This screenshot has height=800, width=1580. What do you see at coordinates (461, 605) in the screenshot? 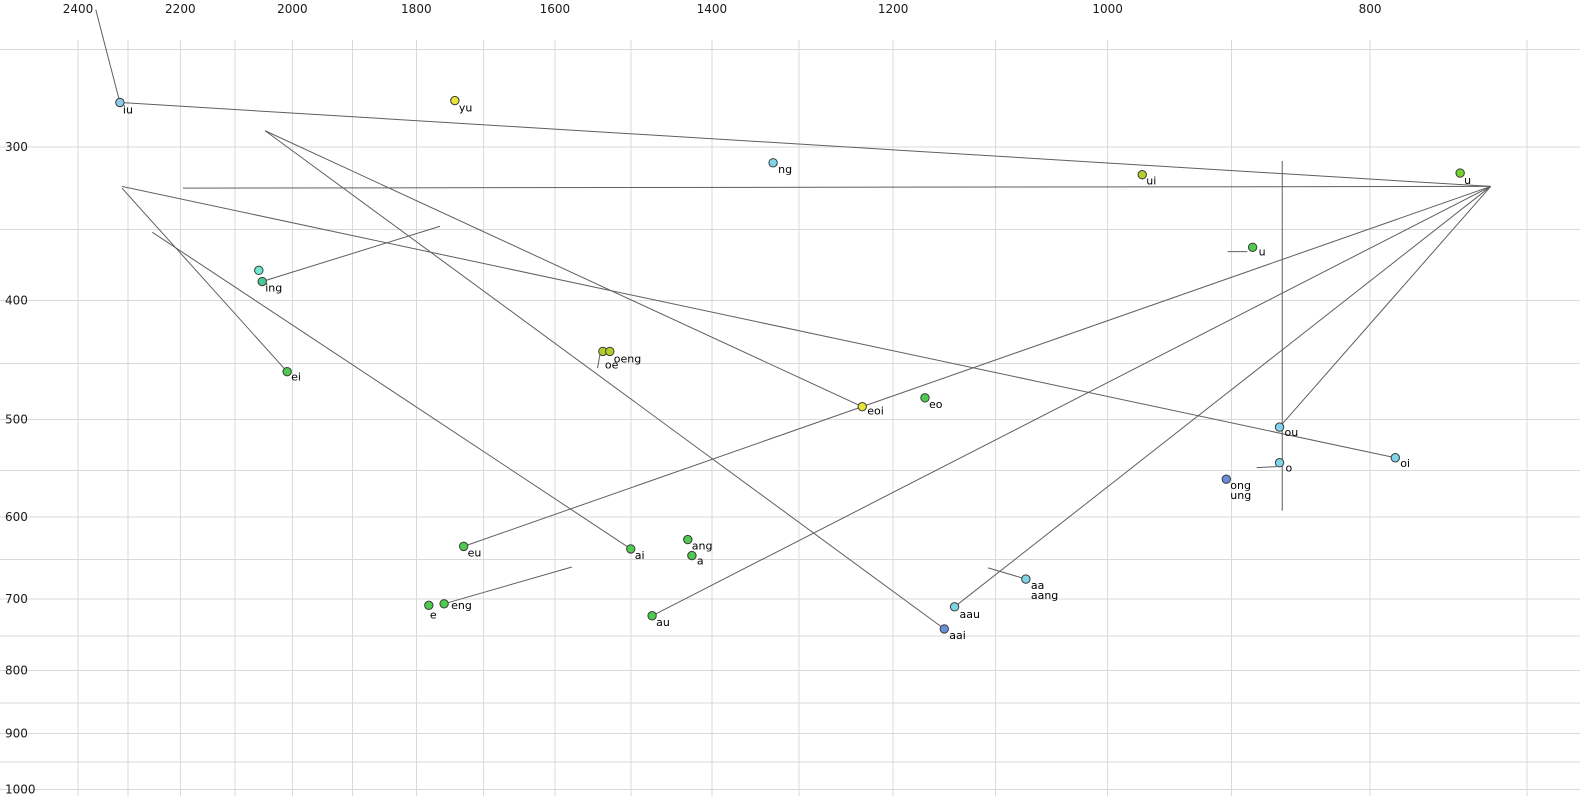
I see `point-label-eng: eng` at bounding box center [461, 605].